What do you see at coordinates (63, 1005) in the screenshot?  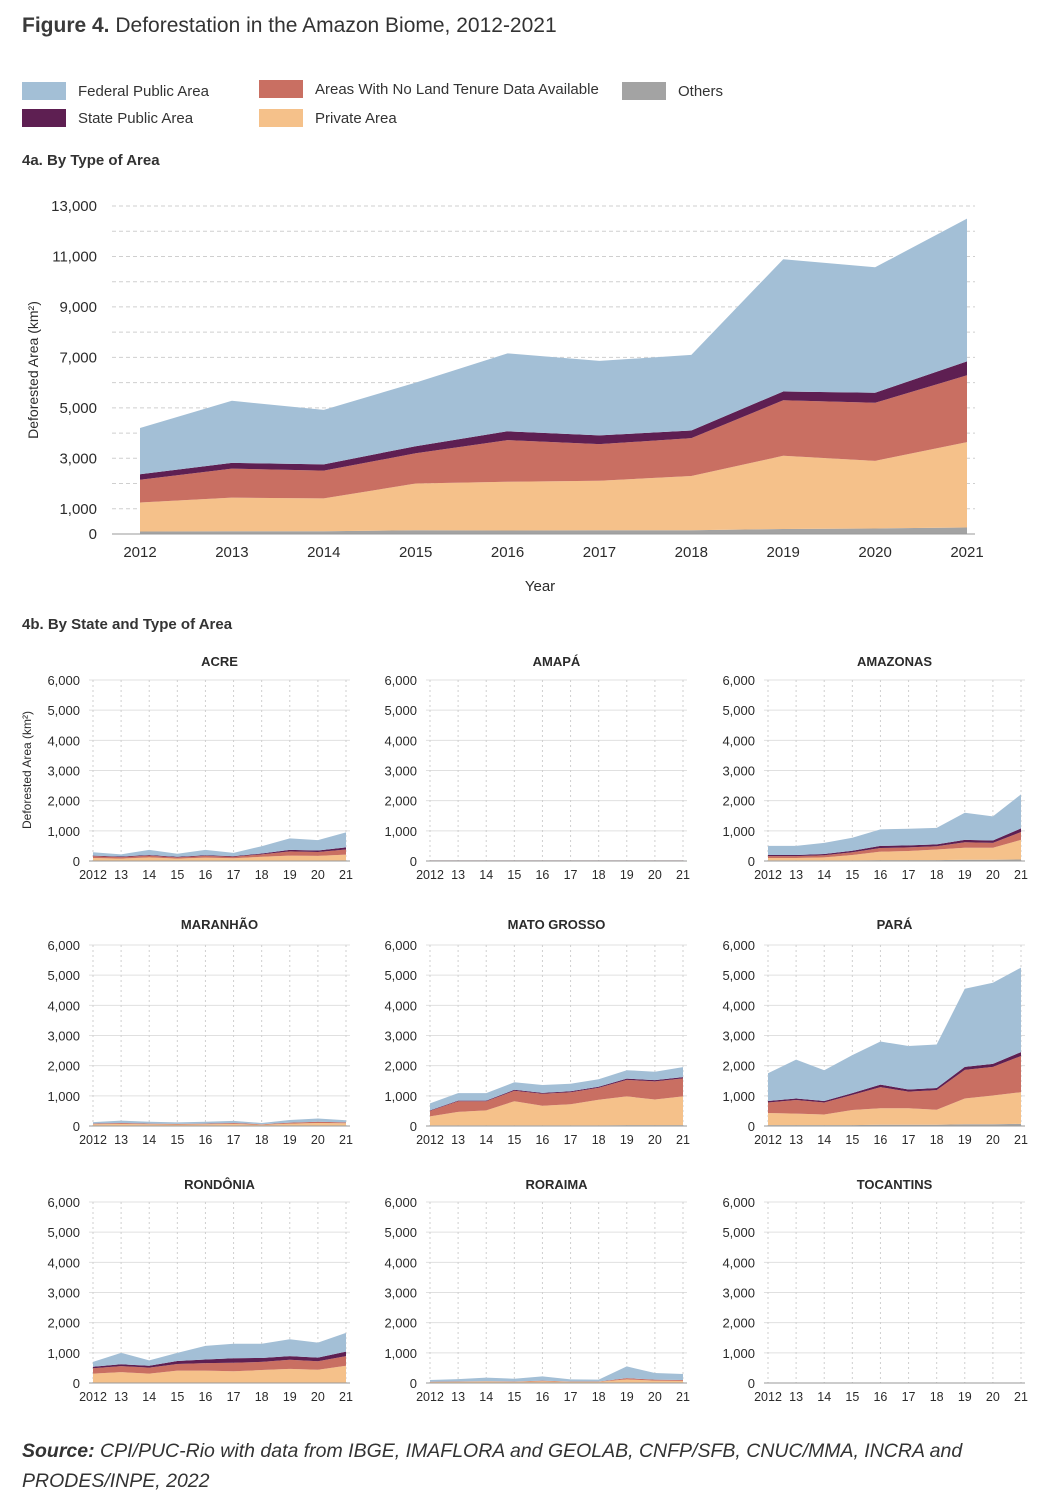 I see `state-maranhao-y-tick-label: 4,000` at bounding box center [63, 1005].